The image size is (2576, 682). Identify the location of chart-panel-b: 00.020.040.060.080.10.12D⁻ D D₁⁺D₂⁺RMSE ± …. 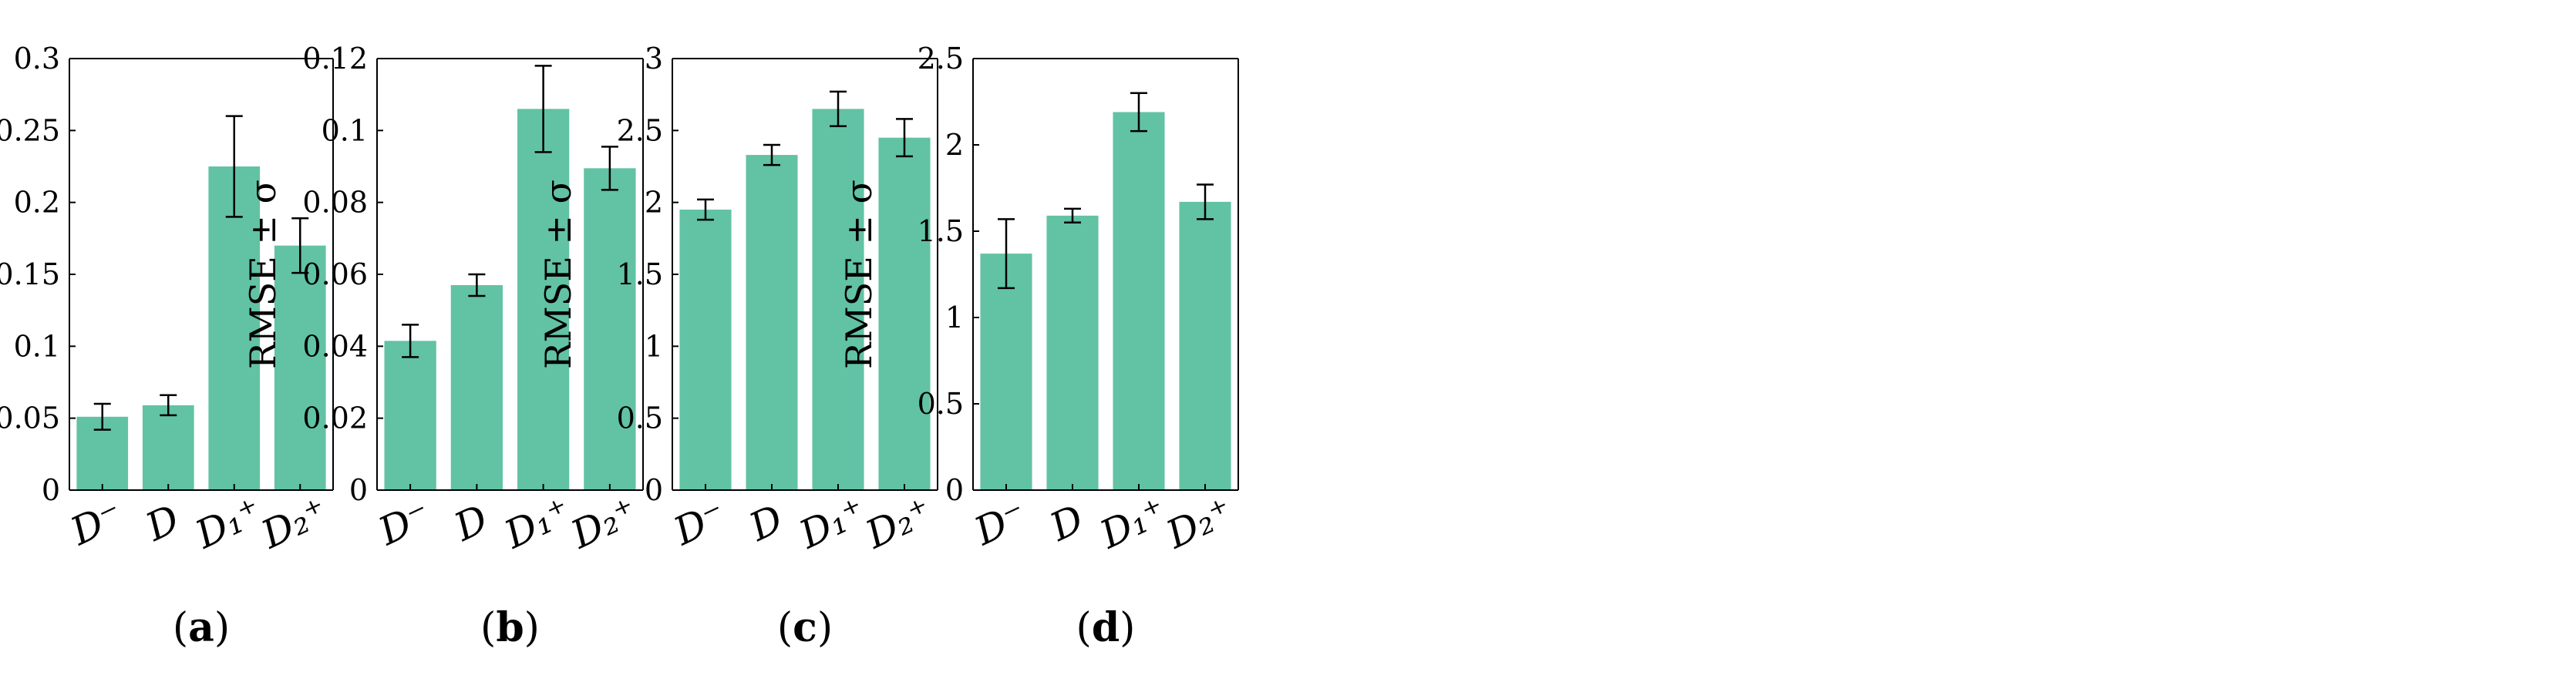
(443, 346).